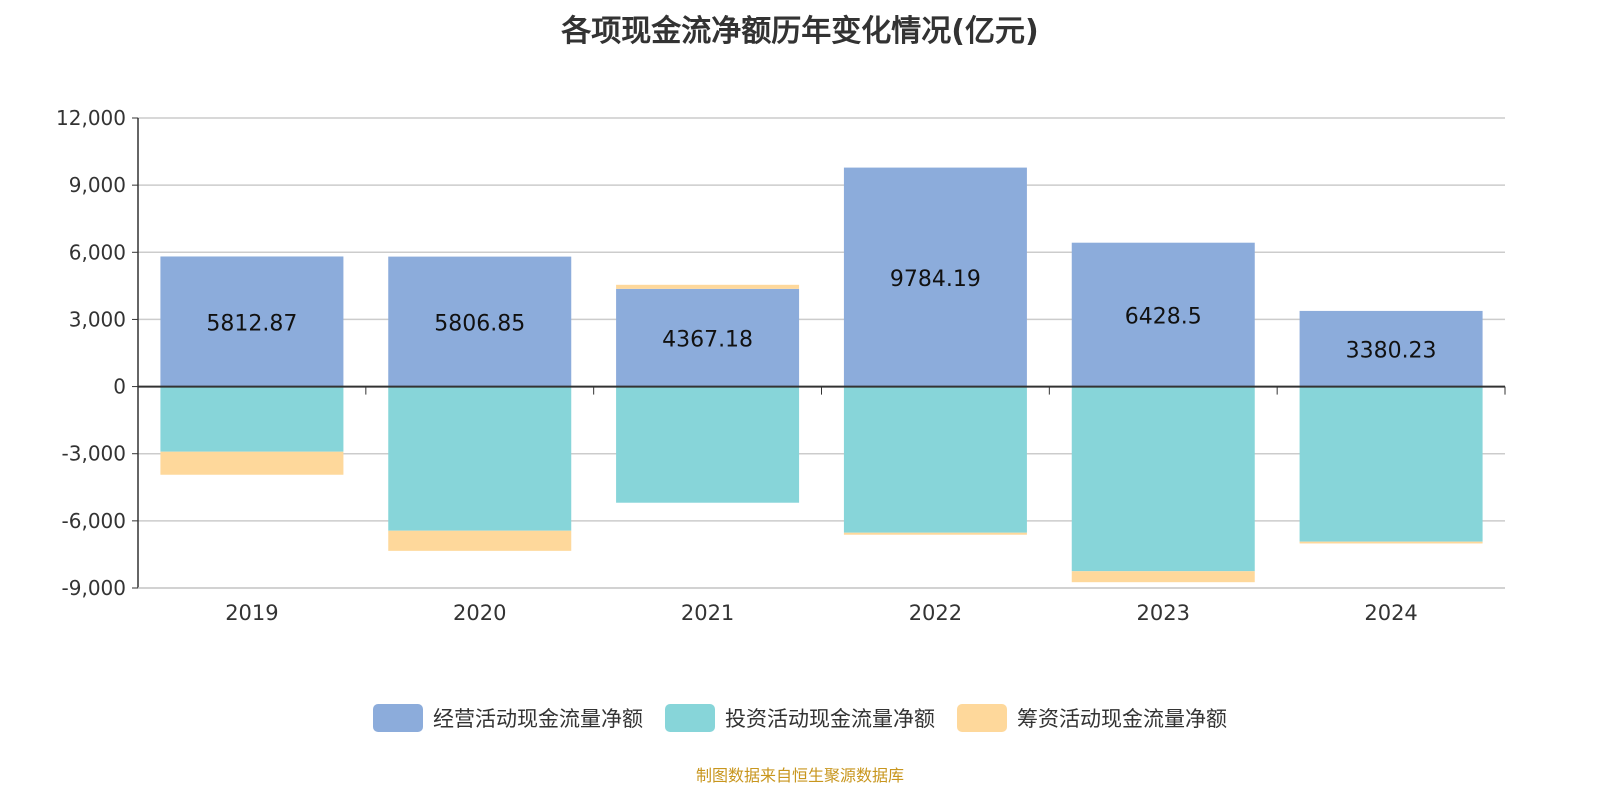 The width and height of the screenshot is (1600, 800). Describe the element at coordinates (800, 31) in the screenshot. I see `chart-title: 各项现金流净额历年变化情况(亿元)` at that location.